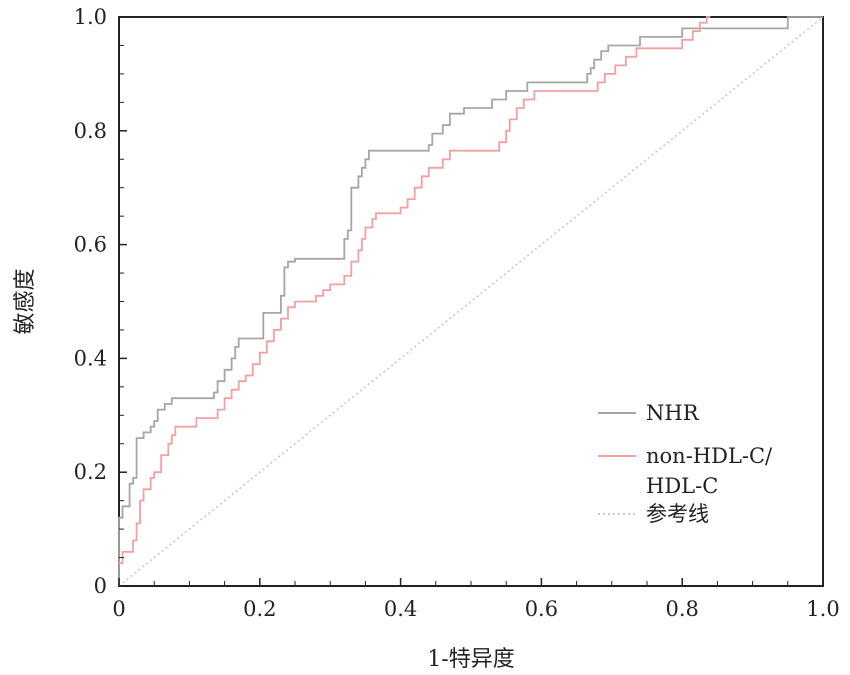 Image resolution: width=850 pixels, height=675 pixels. I want to click on x-axis-title: 1-特异度, so click(470, 659).